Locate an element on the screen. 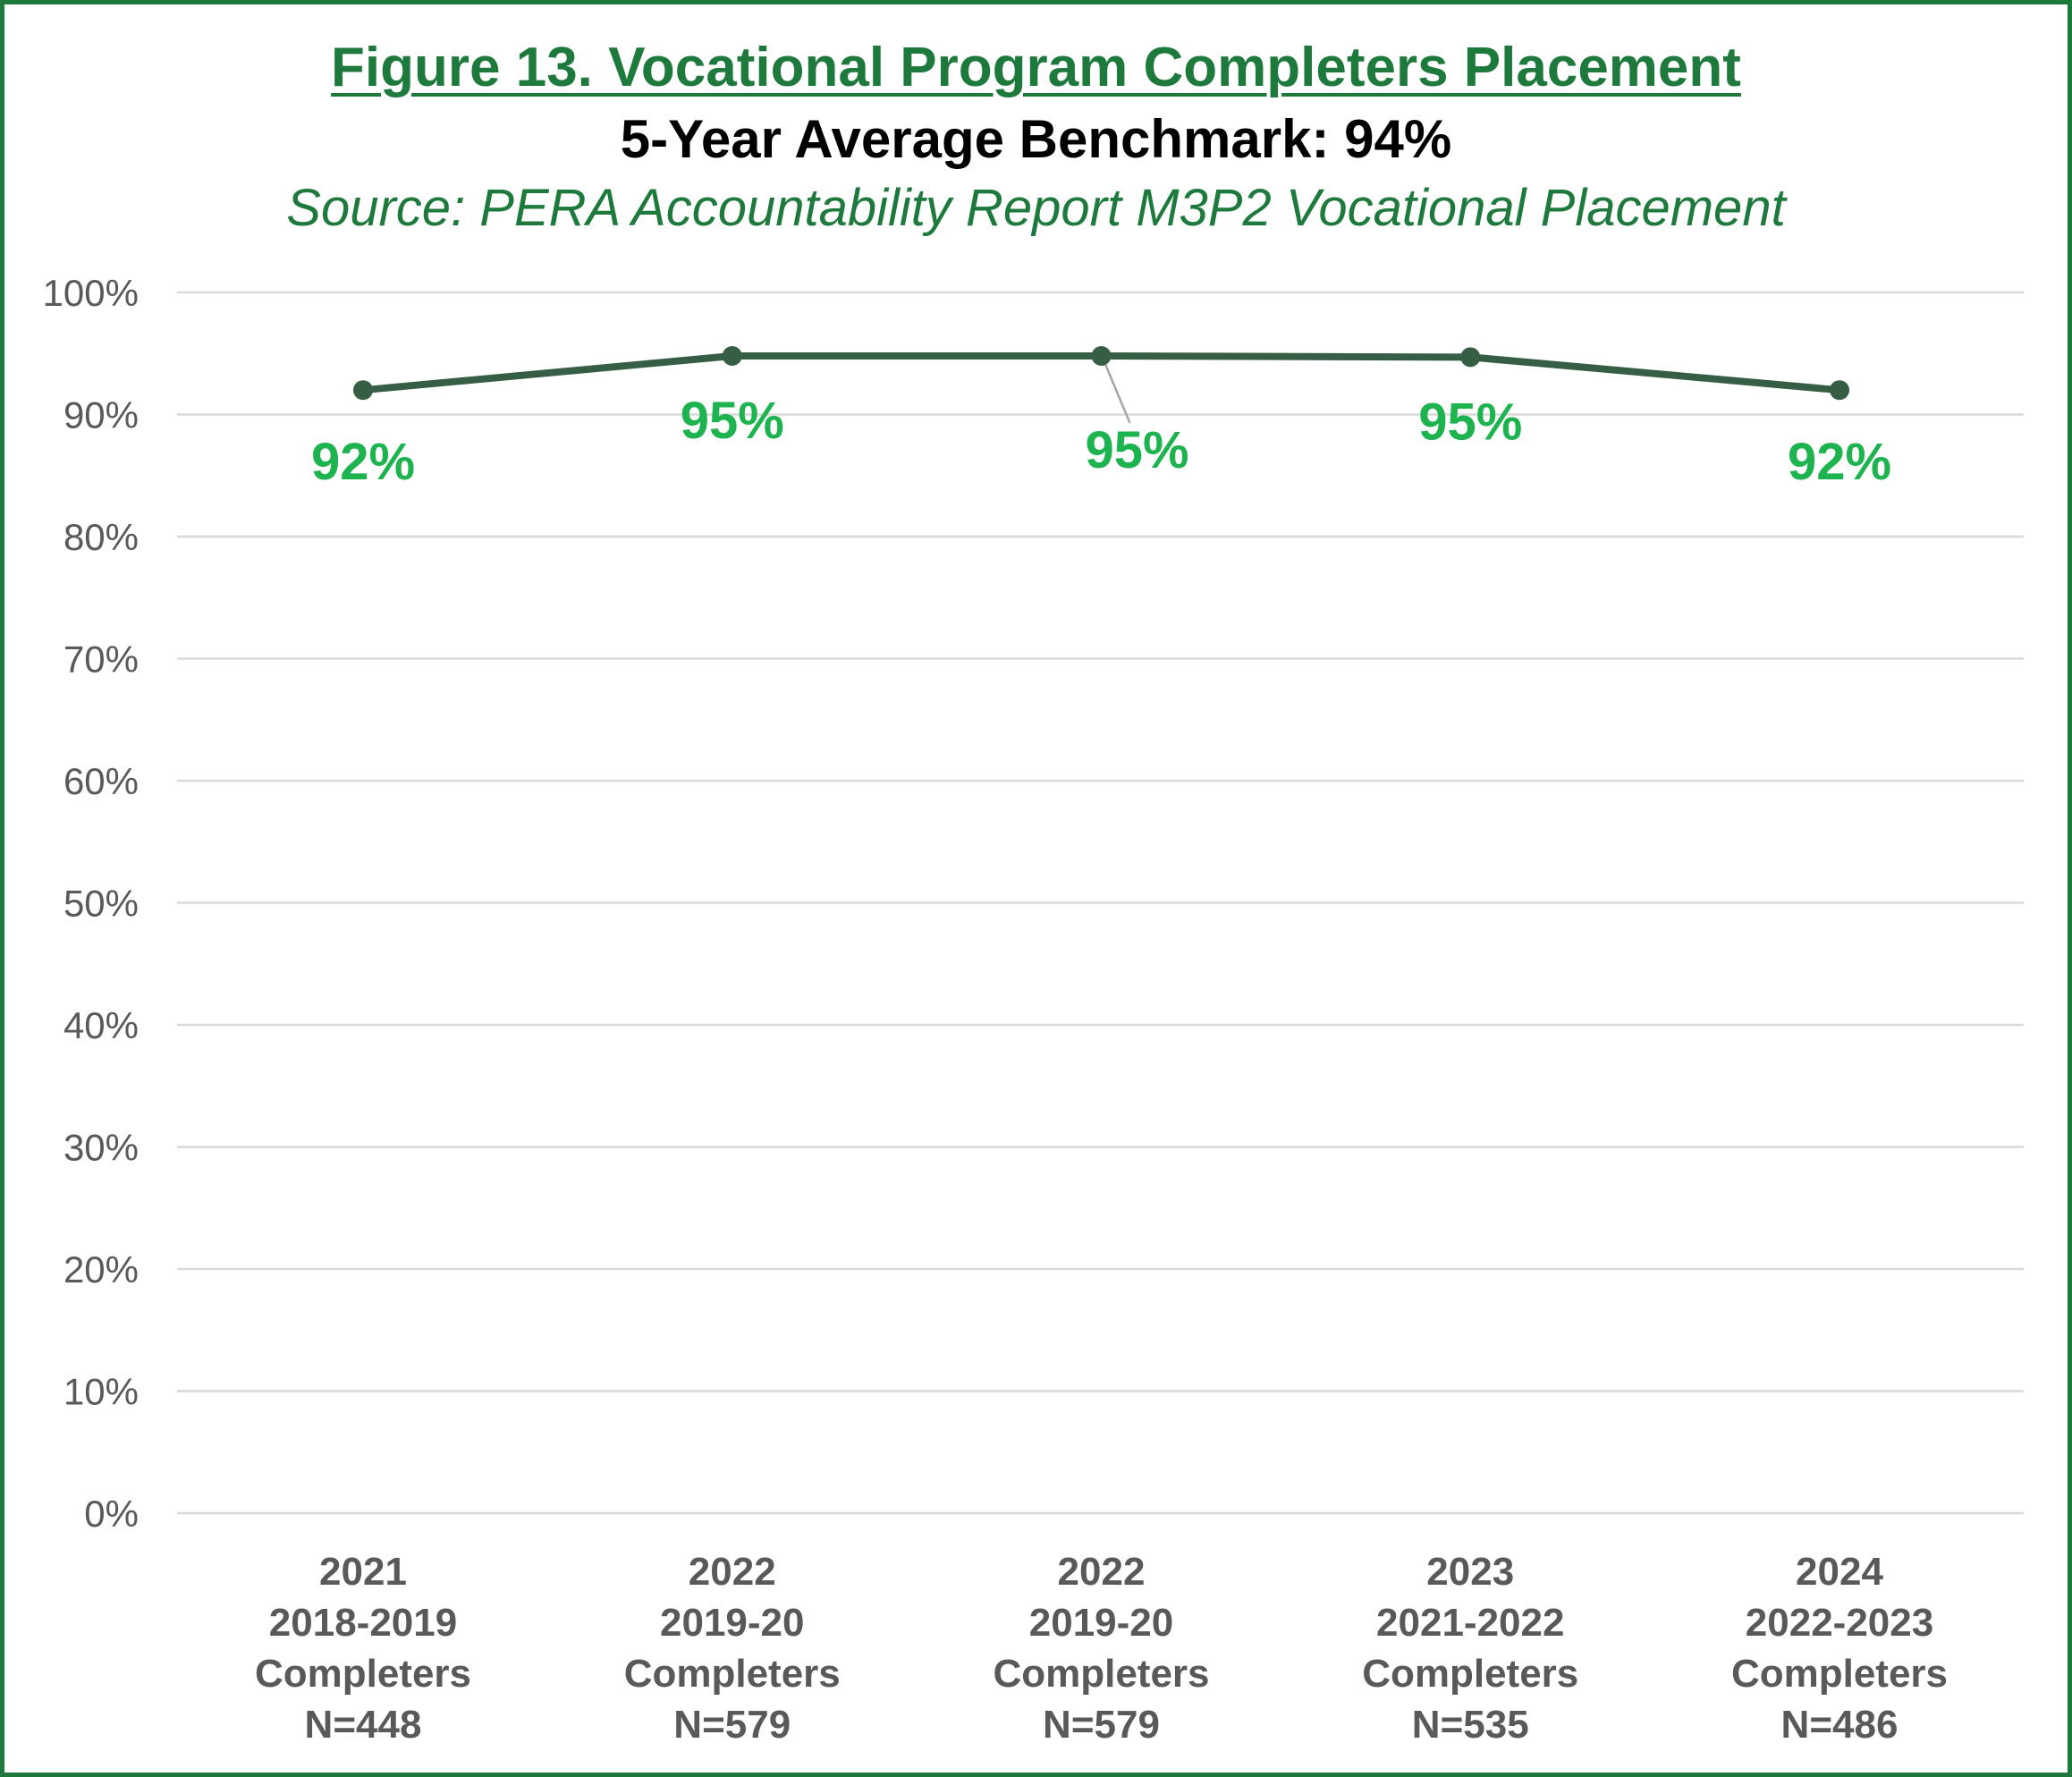 This screenshot has width=2072, height=1777. y-tick-label: 100% is located at coordinates (91, 293).